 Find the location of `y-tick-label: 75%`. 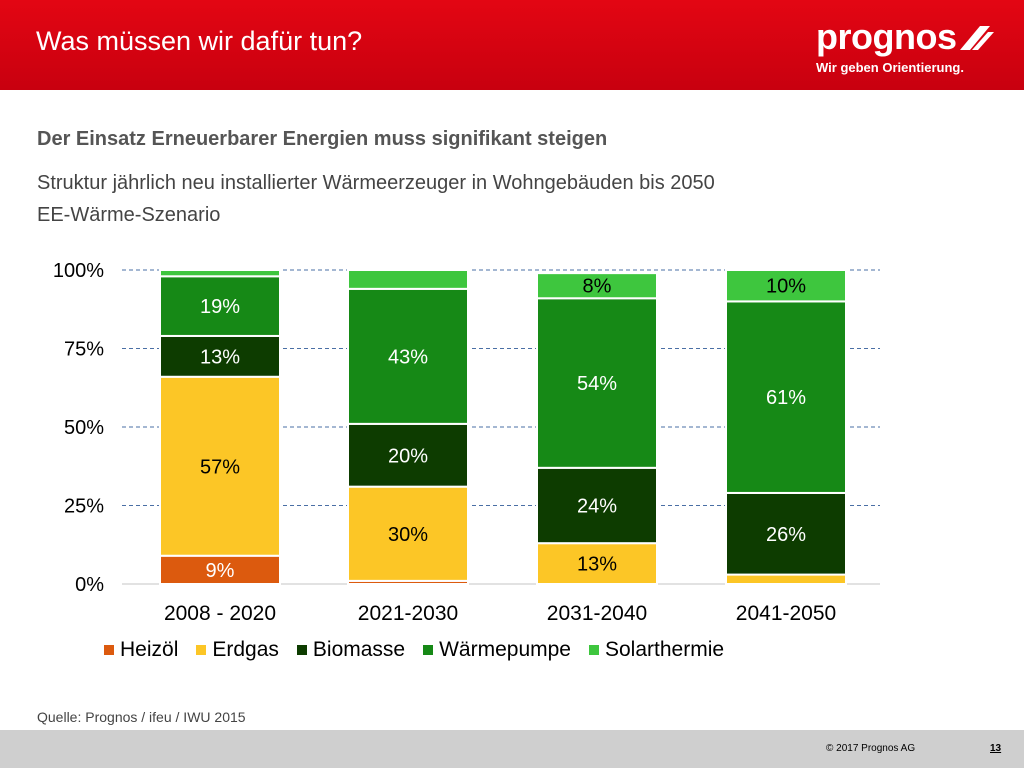

y-tick-label: 75% is located at coordinates (84, 350).